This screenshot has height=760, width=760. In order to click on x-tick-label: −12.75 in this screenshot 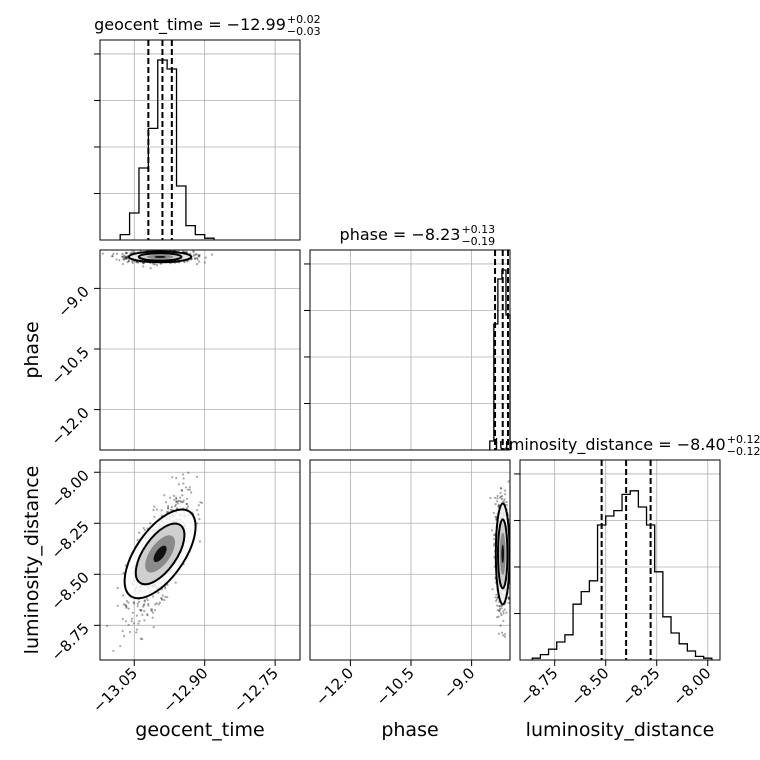, I will do `click(256, 690)`.